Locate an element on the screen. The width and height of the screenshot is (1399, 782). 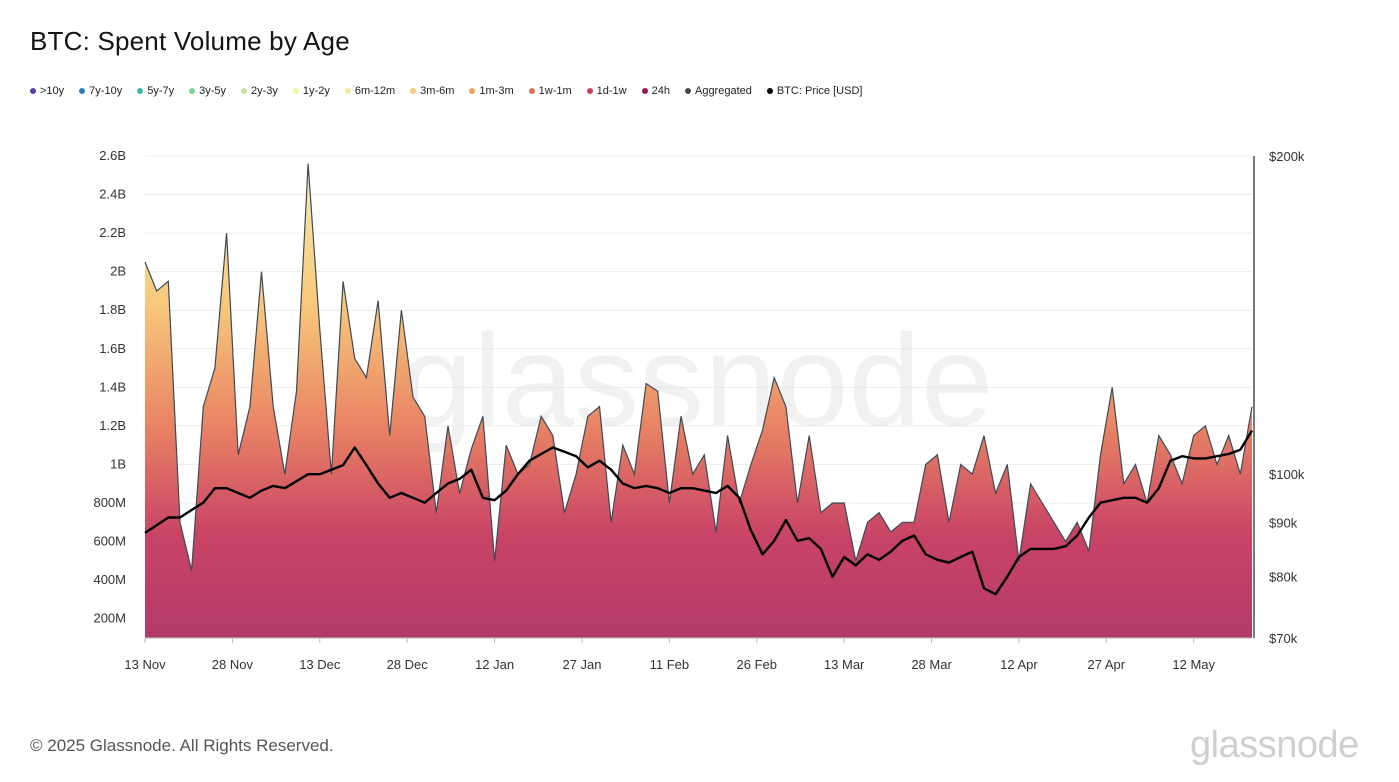
footer-copyright: © 2025 Glassnode. All Rights Reserved. is located at coordinates (182, 745).